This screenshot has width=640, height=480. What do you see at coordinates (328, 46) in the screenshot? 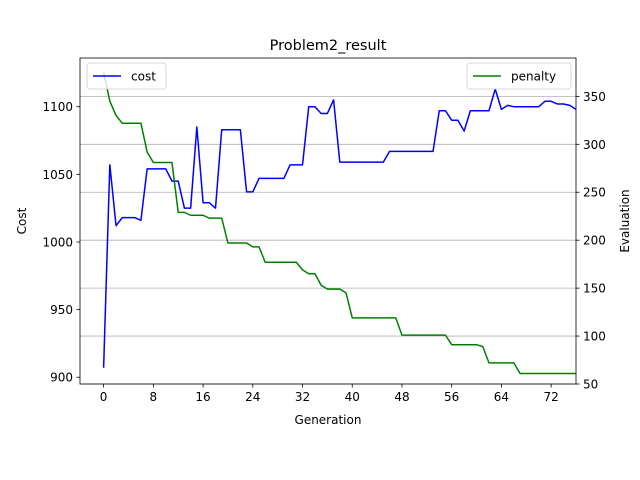
I see `chart-title: Problem2_result` at bounding box center [328, 46].